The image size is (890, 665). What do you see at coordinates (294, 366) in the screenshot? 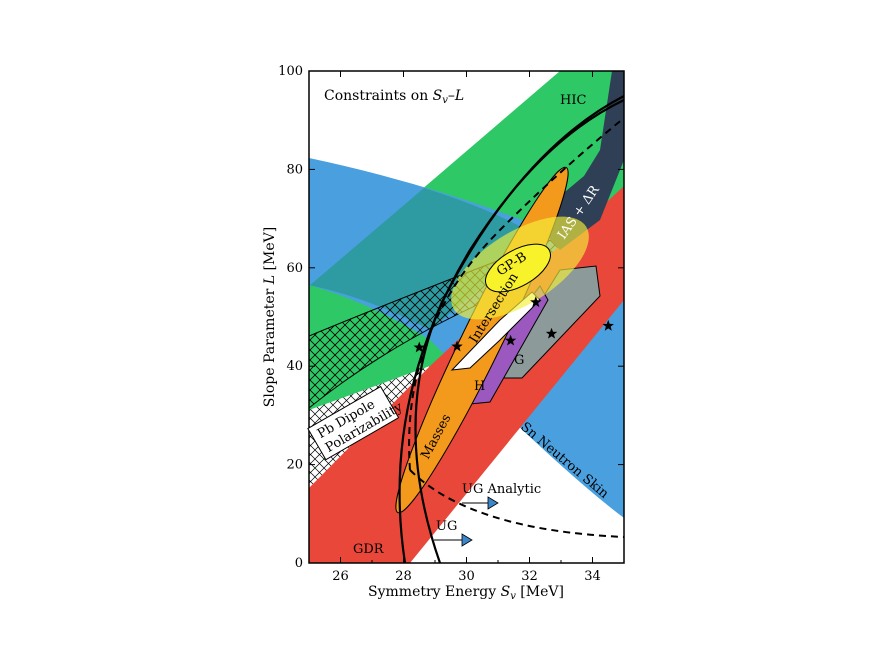
I see `y-tick-label: 40` at bounding box center [294, 366].